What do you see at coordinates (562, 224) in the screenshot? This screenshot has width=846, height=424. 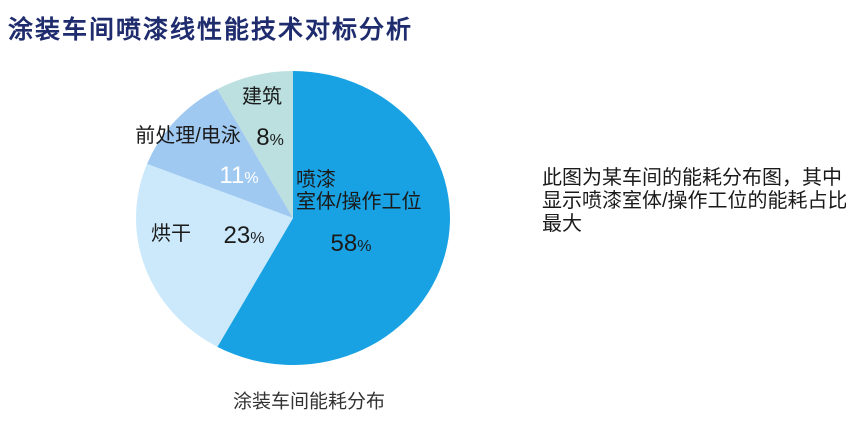 I see `annotation-line: 最大` at bounding box center [562, 224].